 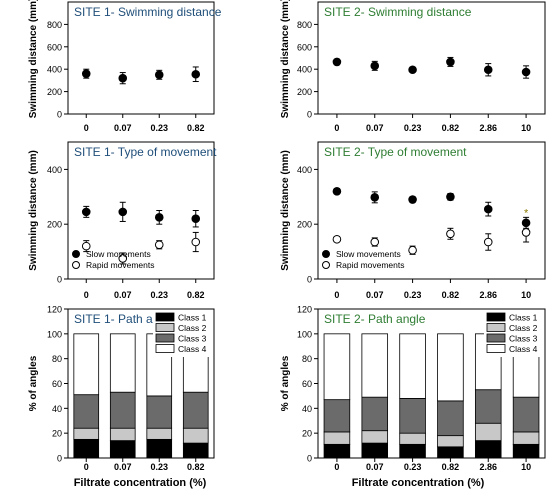 What do you see at coordinates (488, 295) in the screenshot?
I see `site2-move-x-tick-label: 2.86` at bounding box center [488, 295].